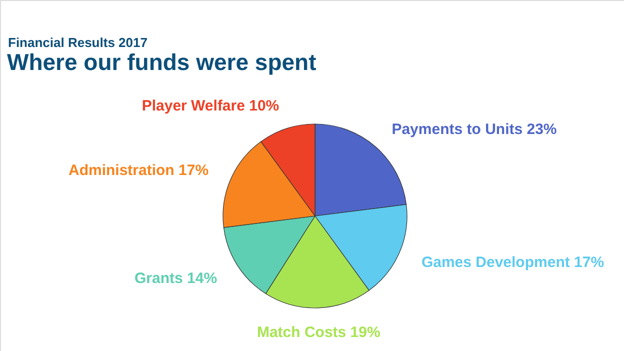  What do you see at coordinates (512, 263) in the screenshot?
I see `slice-label: Games Development 17%` at bounding box center [512, 263].